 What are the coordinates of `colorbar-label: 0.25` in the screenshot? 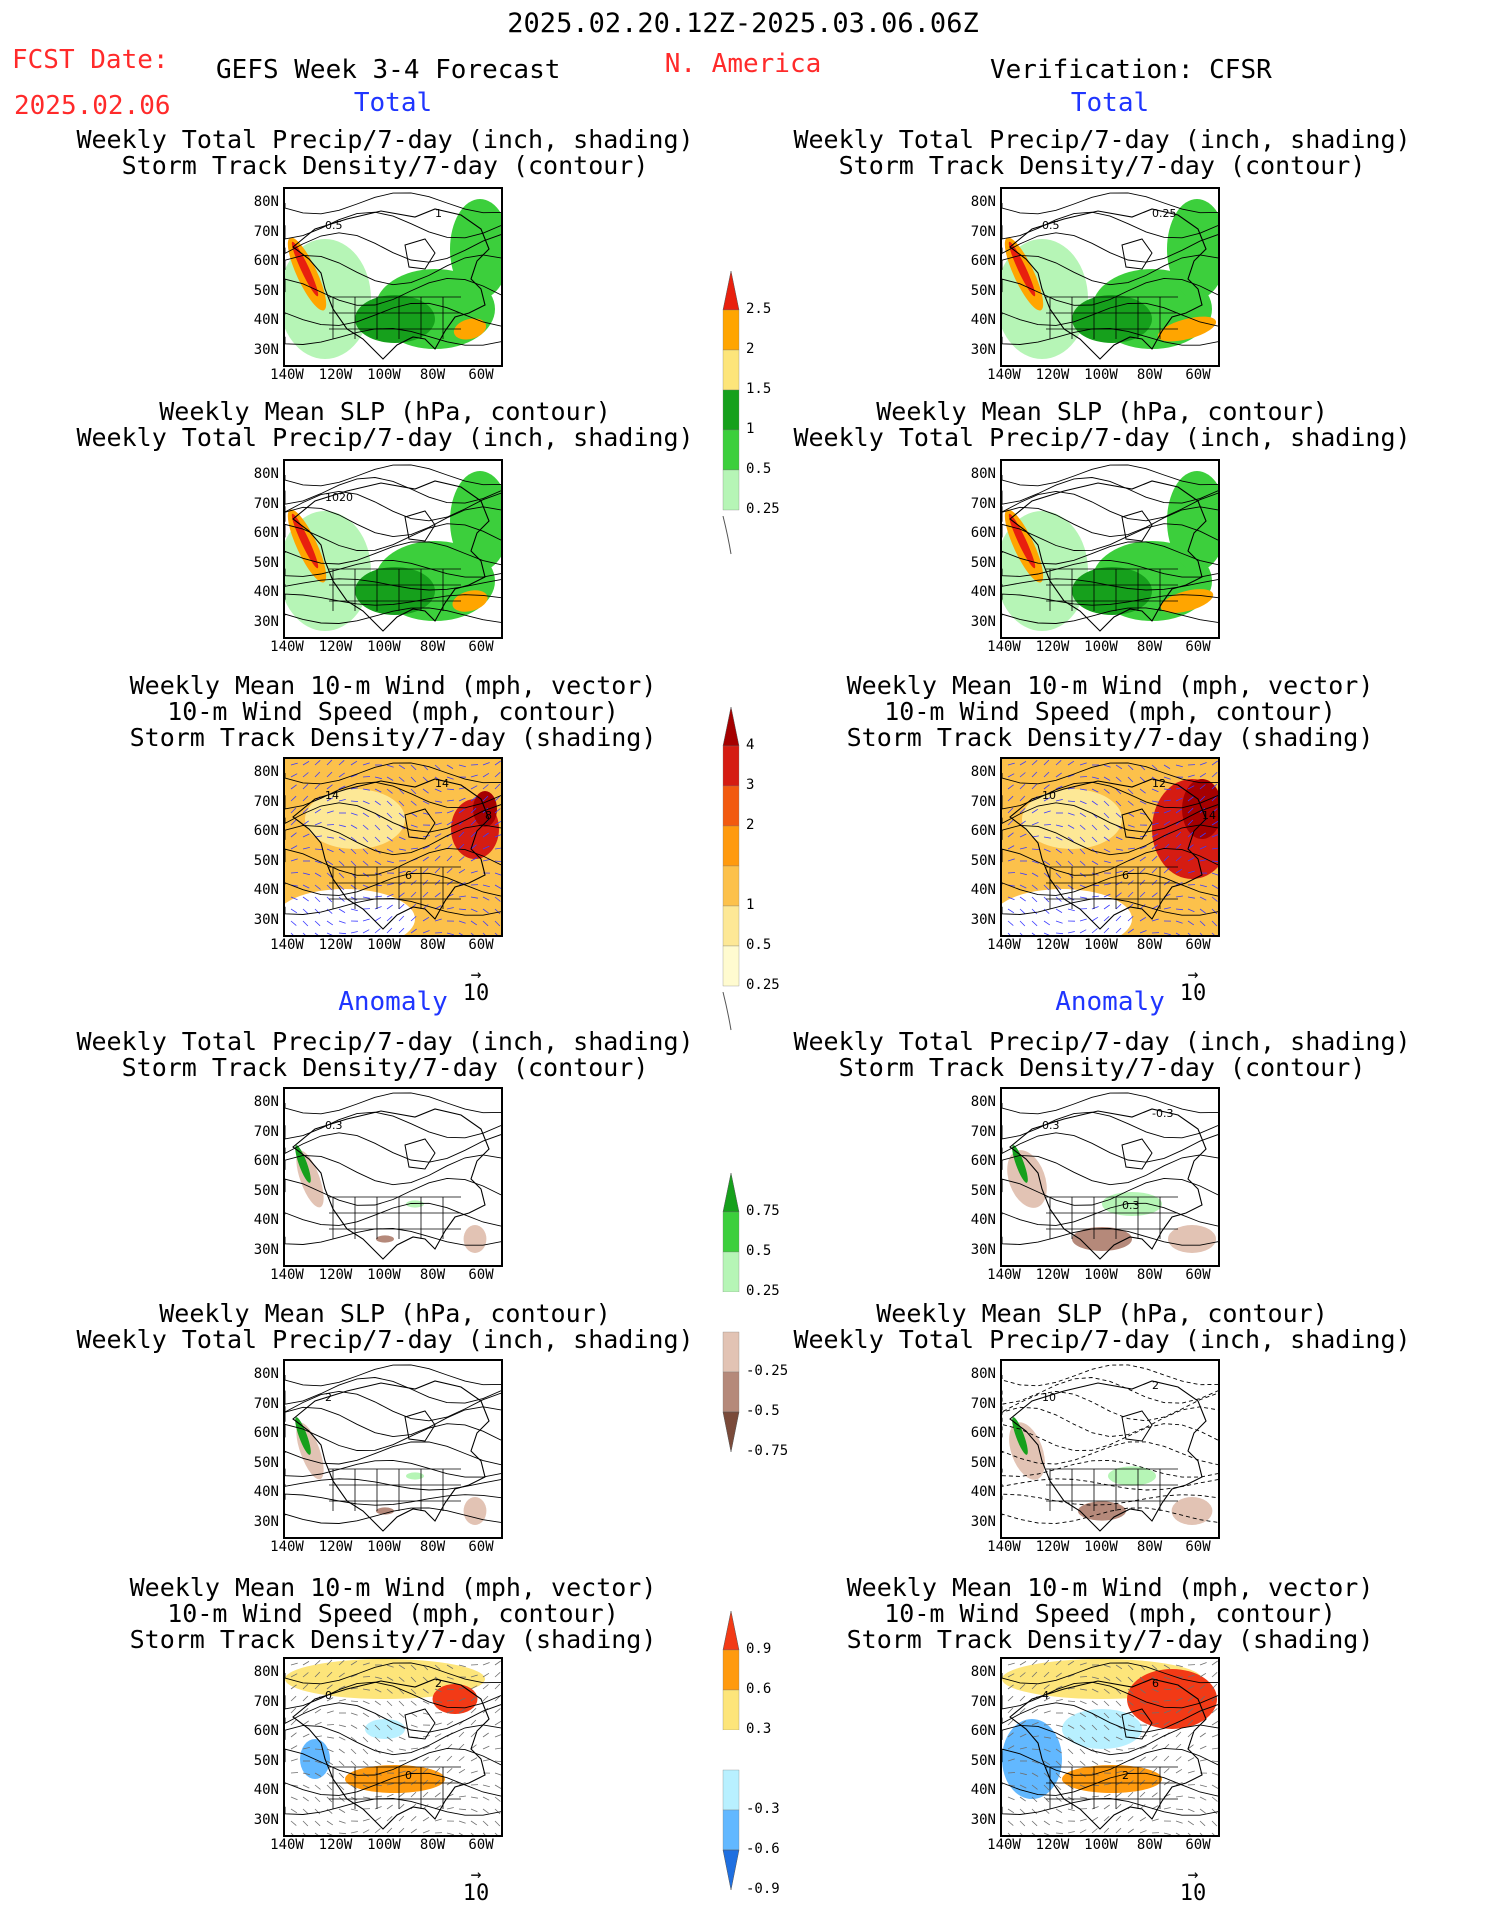 It's located at (763, 1291).